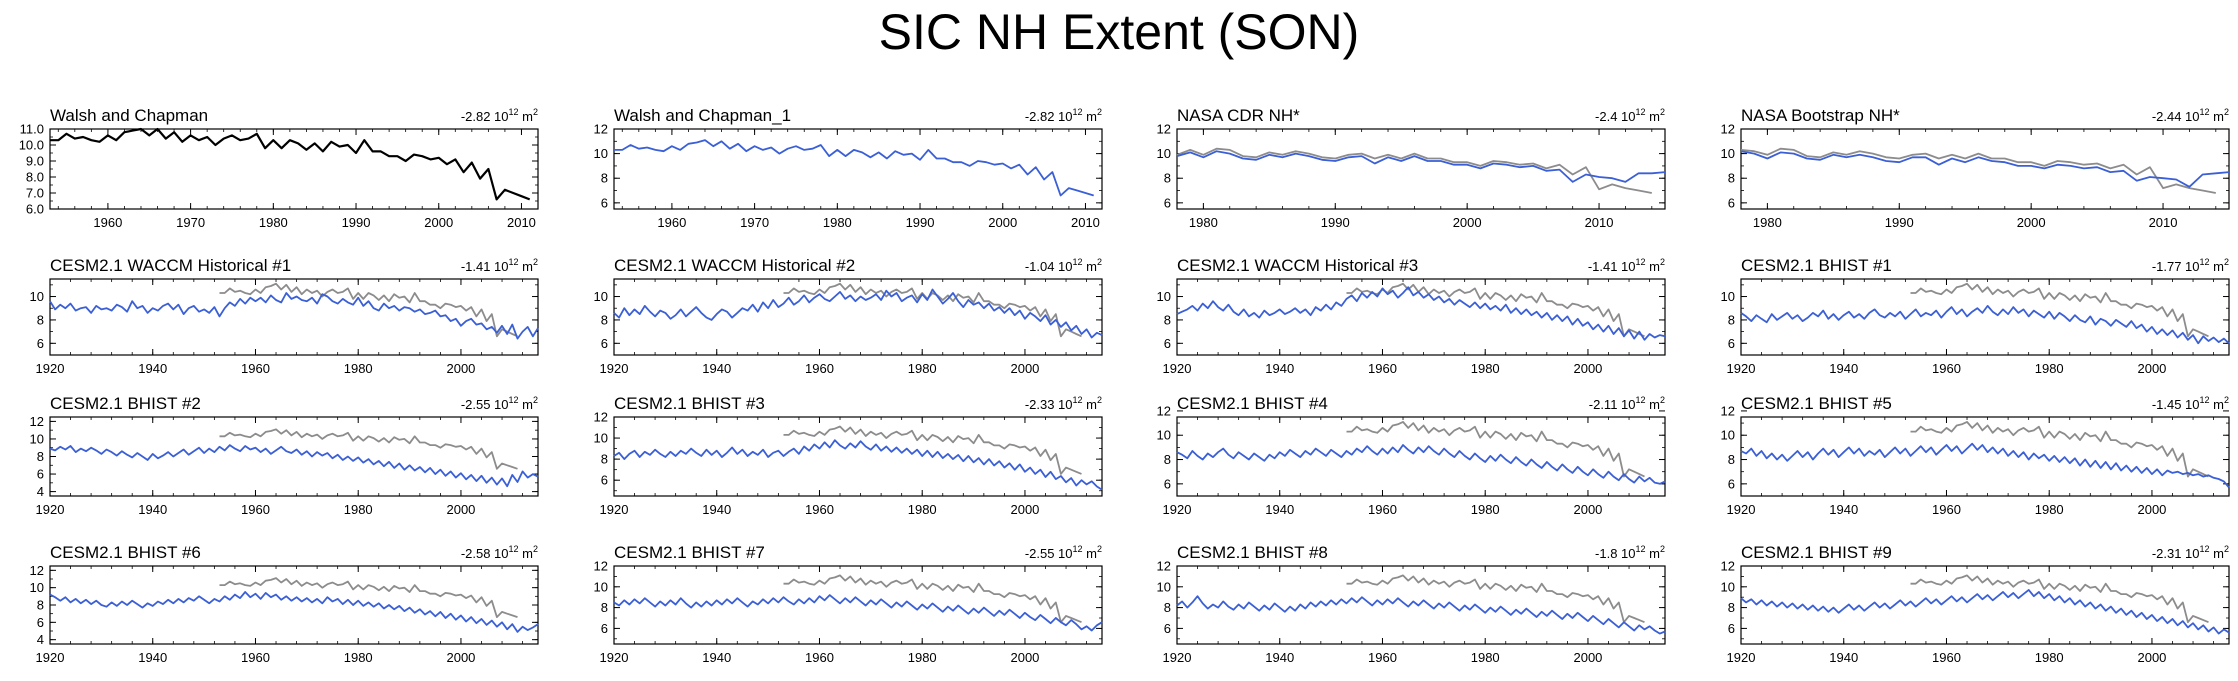 The height and width of the screenshot is (681, 2238). I want to click on panel-title: CESM2.1 BHIST #8, so click(1252, 552).